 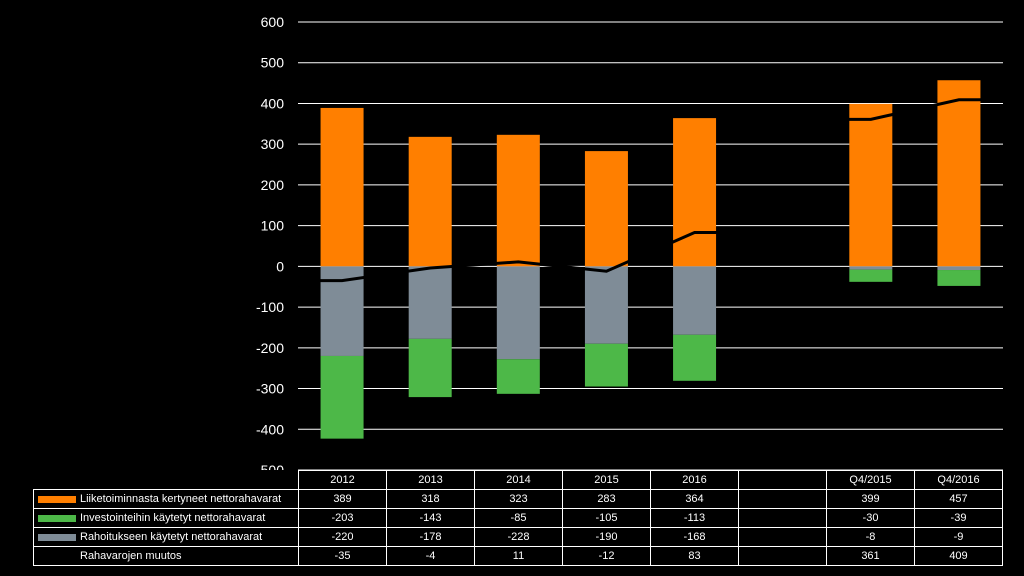 What do you see at coordinates (958, 480) in the screenshot?
I see `table-header-cell: Q4/2016` at bounding box center [958, 480].